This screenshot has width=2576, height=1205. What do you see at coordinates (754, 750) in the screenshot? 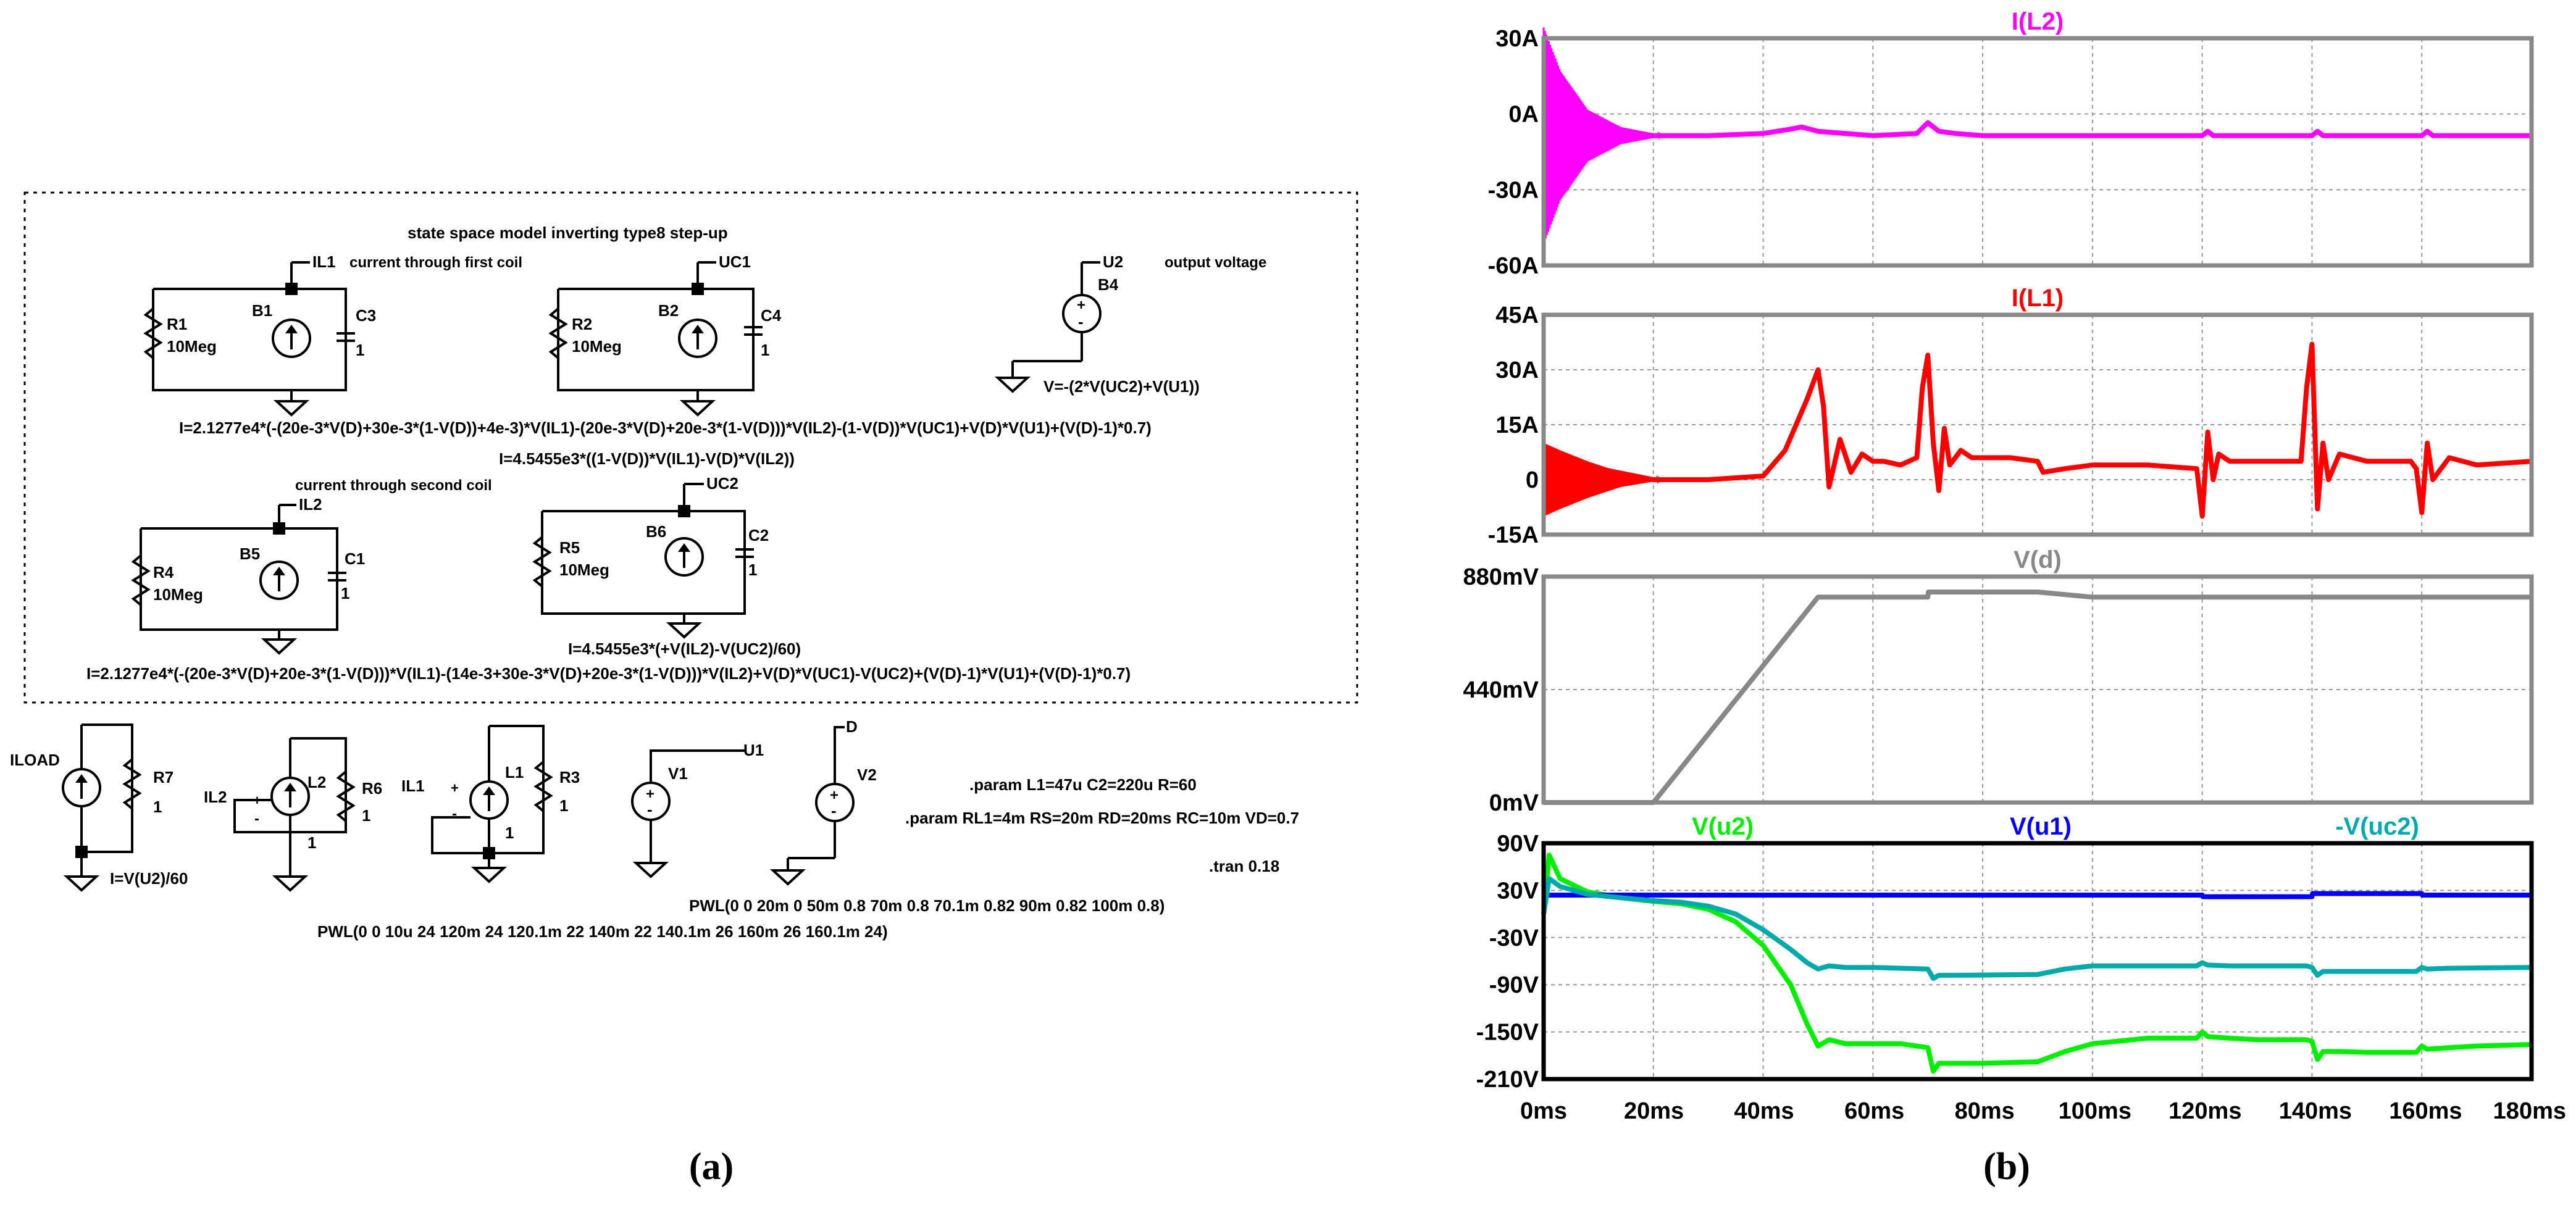
I see `net-u1: U1` at bounding box center [754, 750].